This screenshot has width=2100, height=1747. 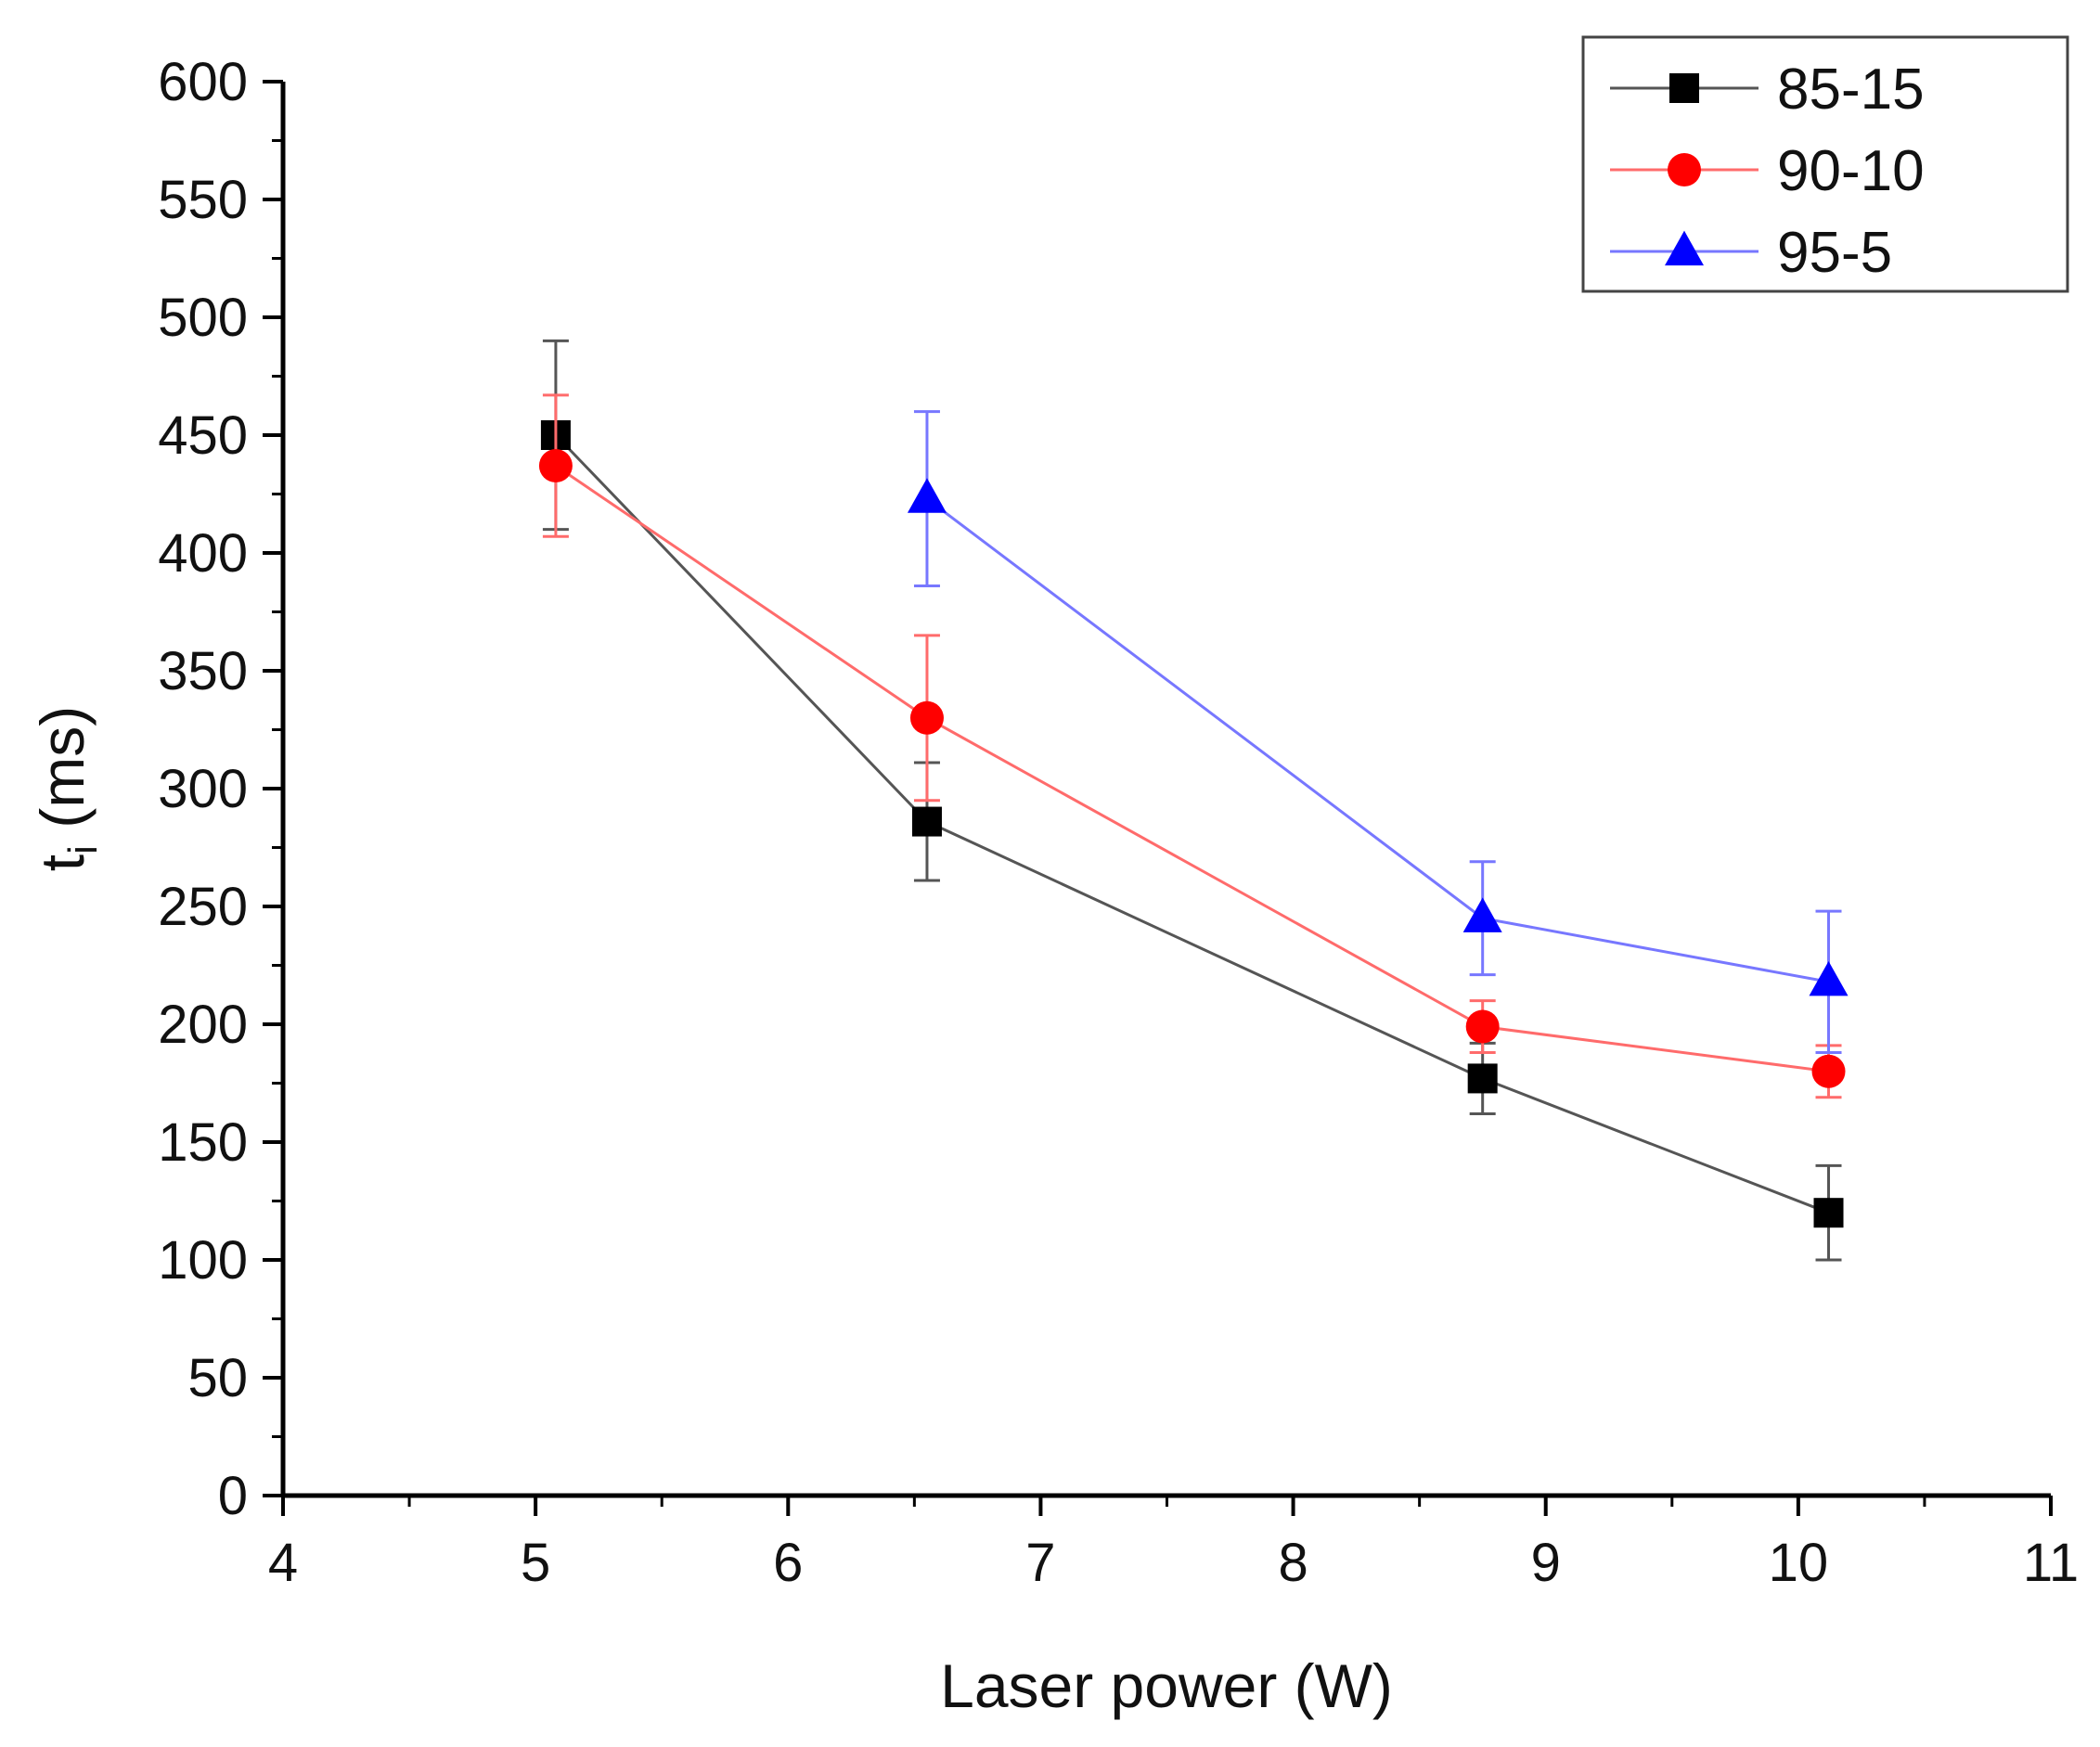 I want to click on x-tick-label: 6, so click(x=788, y=1563).